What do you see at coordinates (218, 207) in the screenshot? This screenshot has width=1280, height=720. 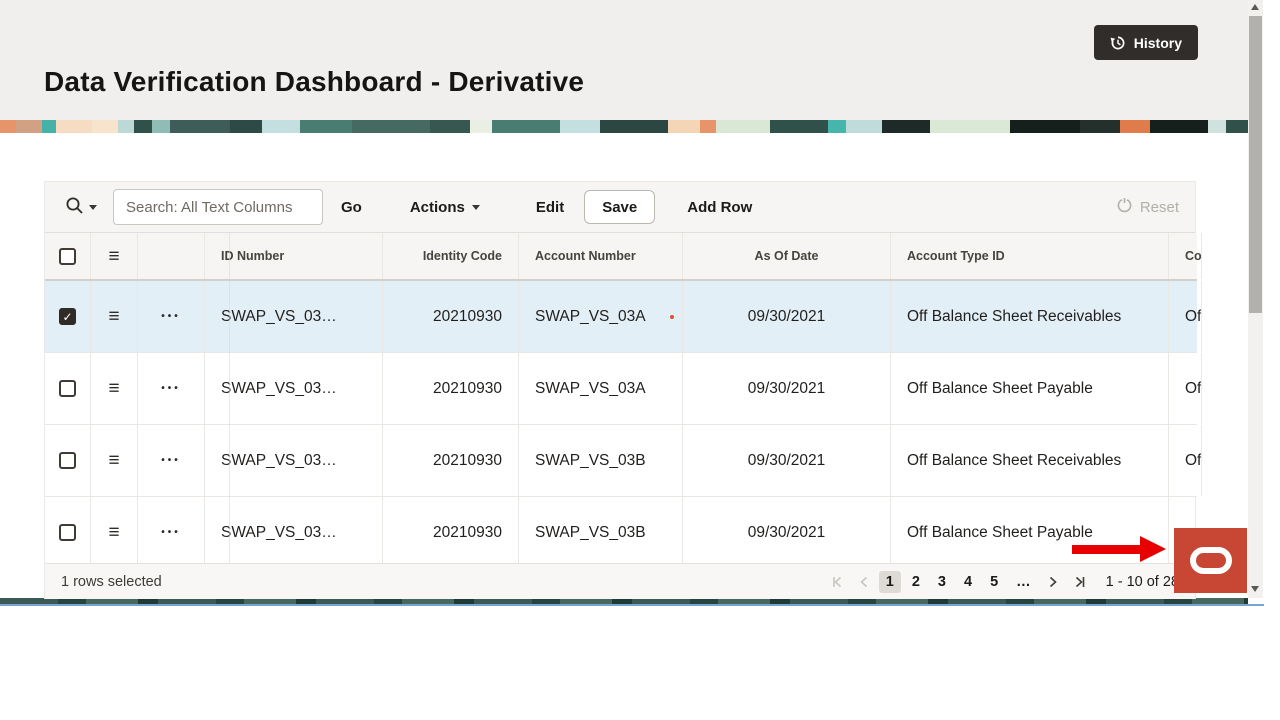 I see `search-input` at bounding box center [218, 207].